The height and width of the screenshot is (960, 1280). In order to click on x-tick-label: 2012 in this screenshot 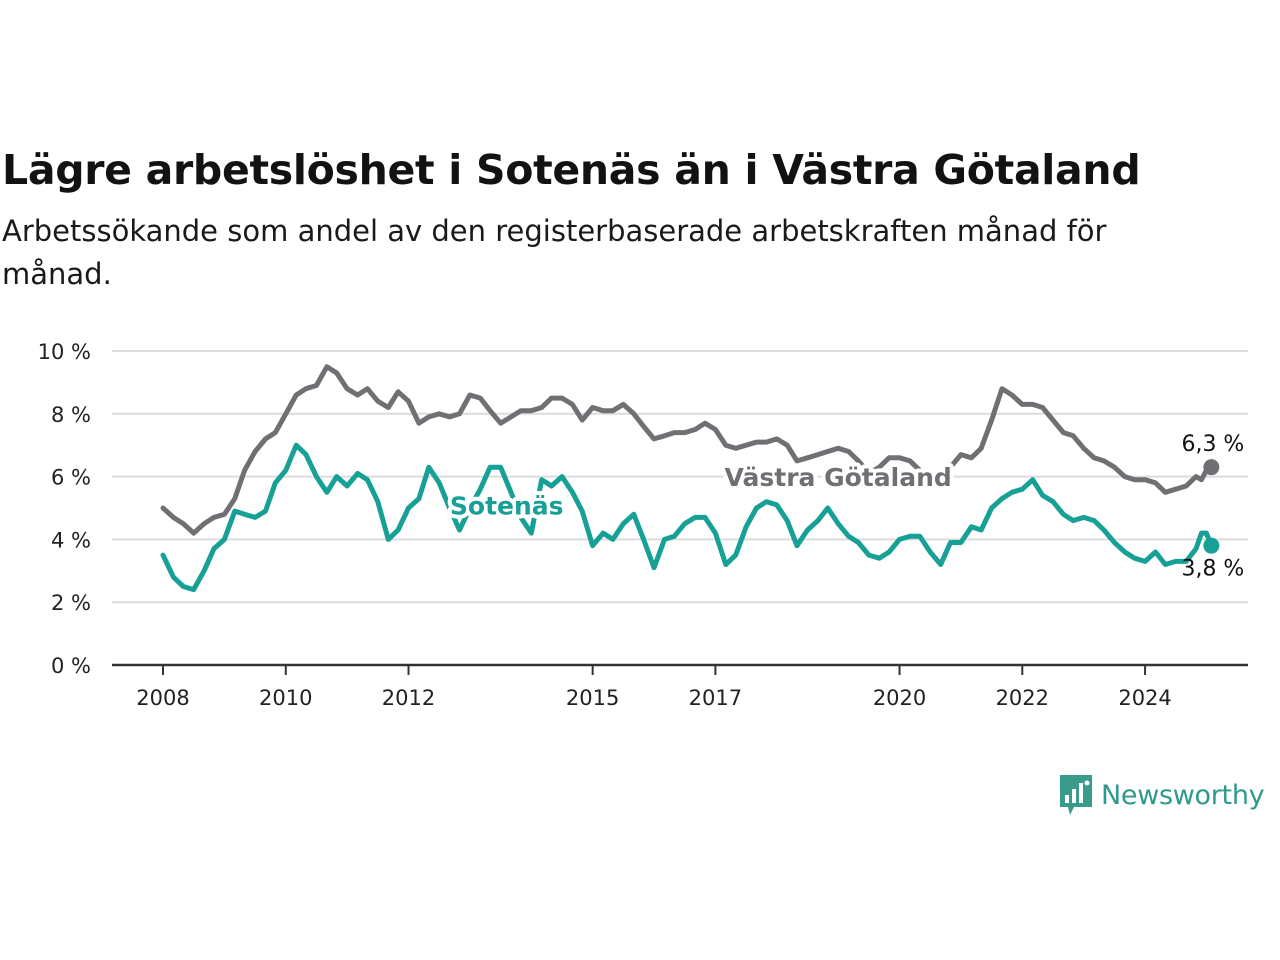, I will do `click(408, 698)`.